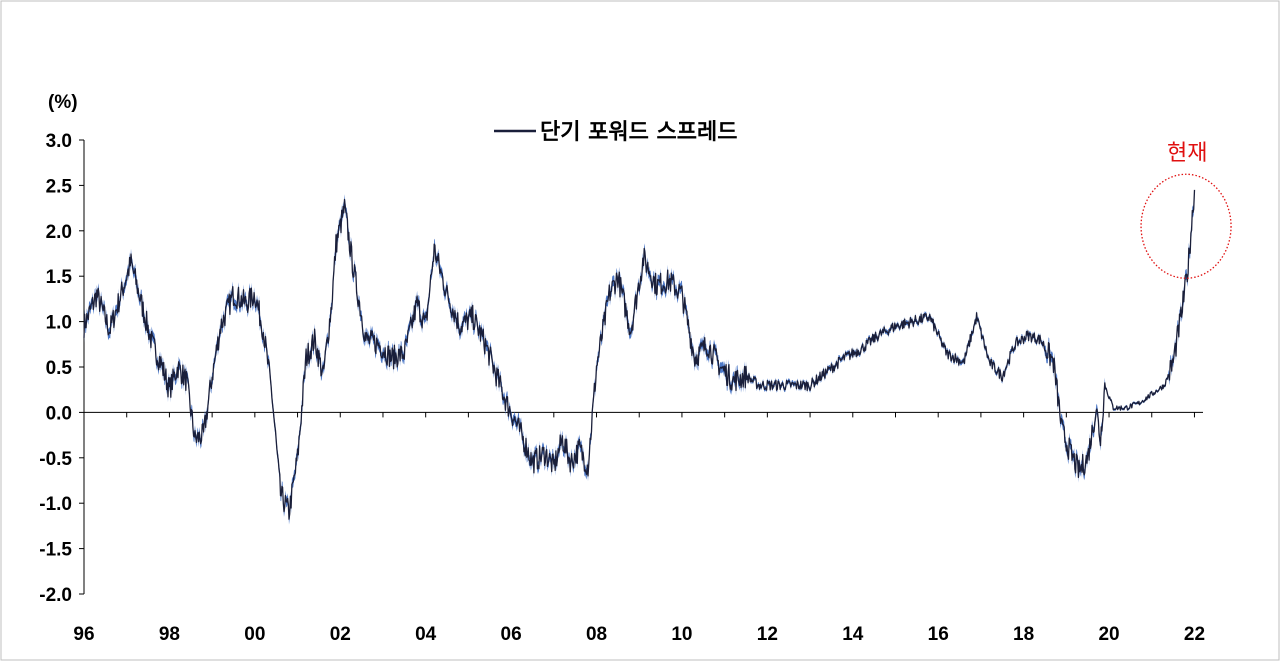  I want to click on x-tick-label: 00, so click(254, 634).